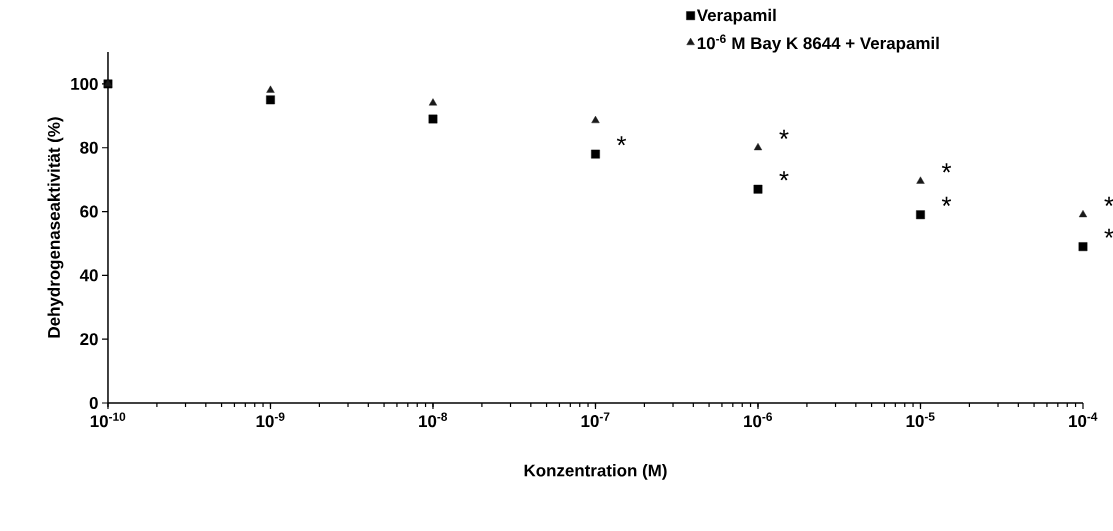  Describe the element at coordinates (88, 275) in the screenshot. I see `y-tick-label: 40` at that location.